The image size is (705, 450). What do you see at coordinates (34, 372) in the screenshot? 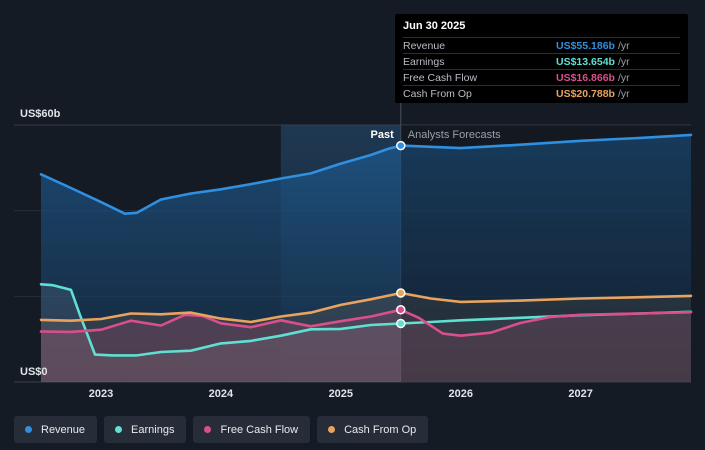
I see `y-axis-bottom-label: US$0` at bounding box center [34, 372].